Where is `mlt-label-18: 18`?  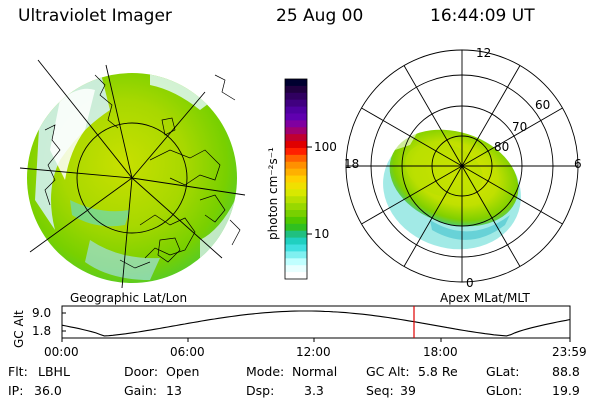 mlt-label-18: 18 is located at coordinates (352, 164).